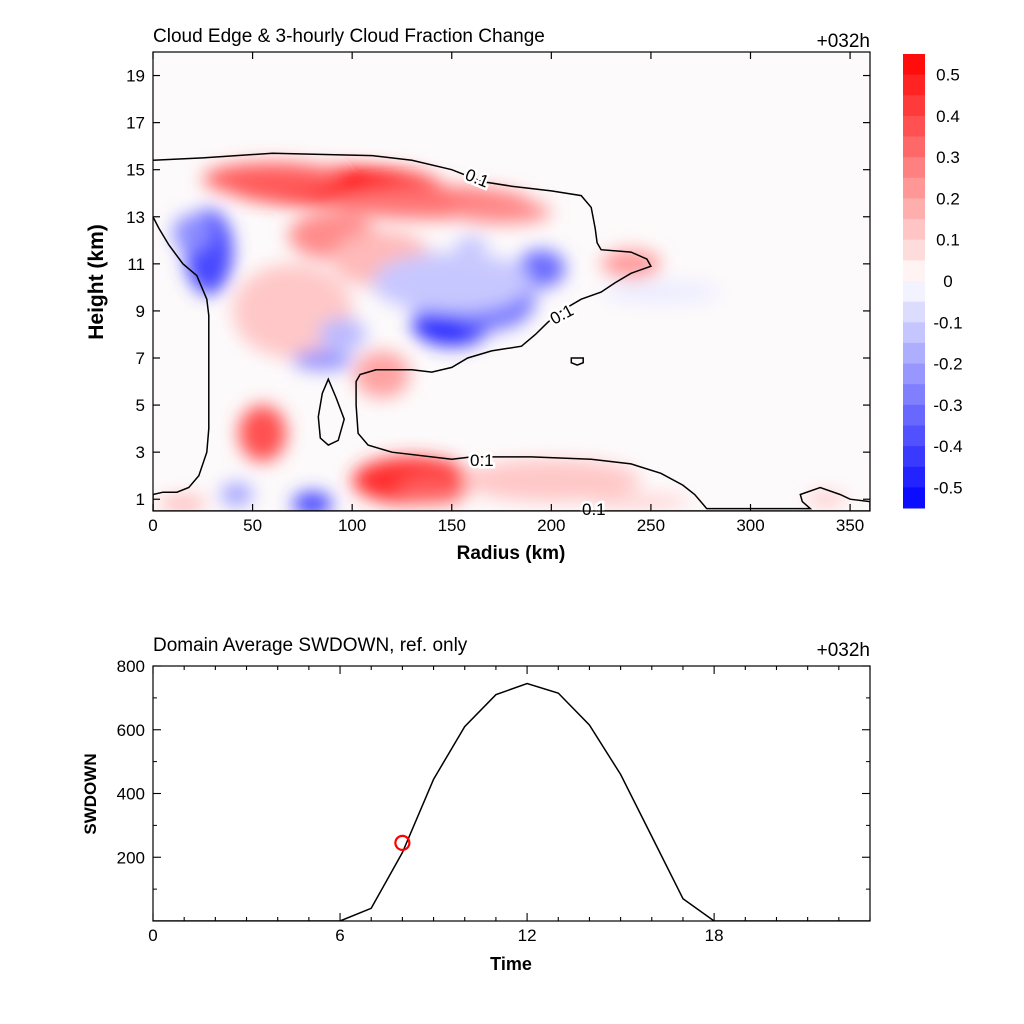  Describe the element at coordinates (140, 405) in the screenshot. I see `heatmap-y-tick-label: 5` at that location.